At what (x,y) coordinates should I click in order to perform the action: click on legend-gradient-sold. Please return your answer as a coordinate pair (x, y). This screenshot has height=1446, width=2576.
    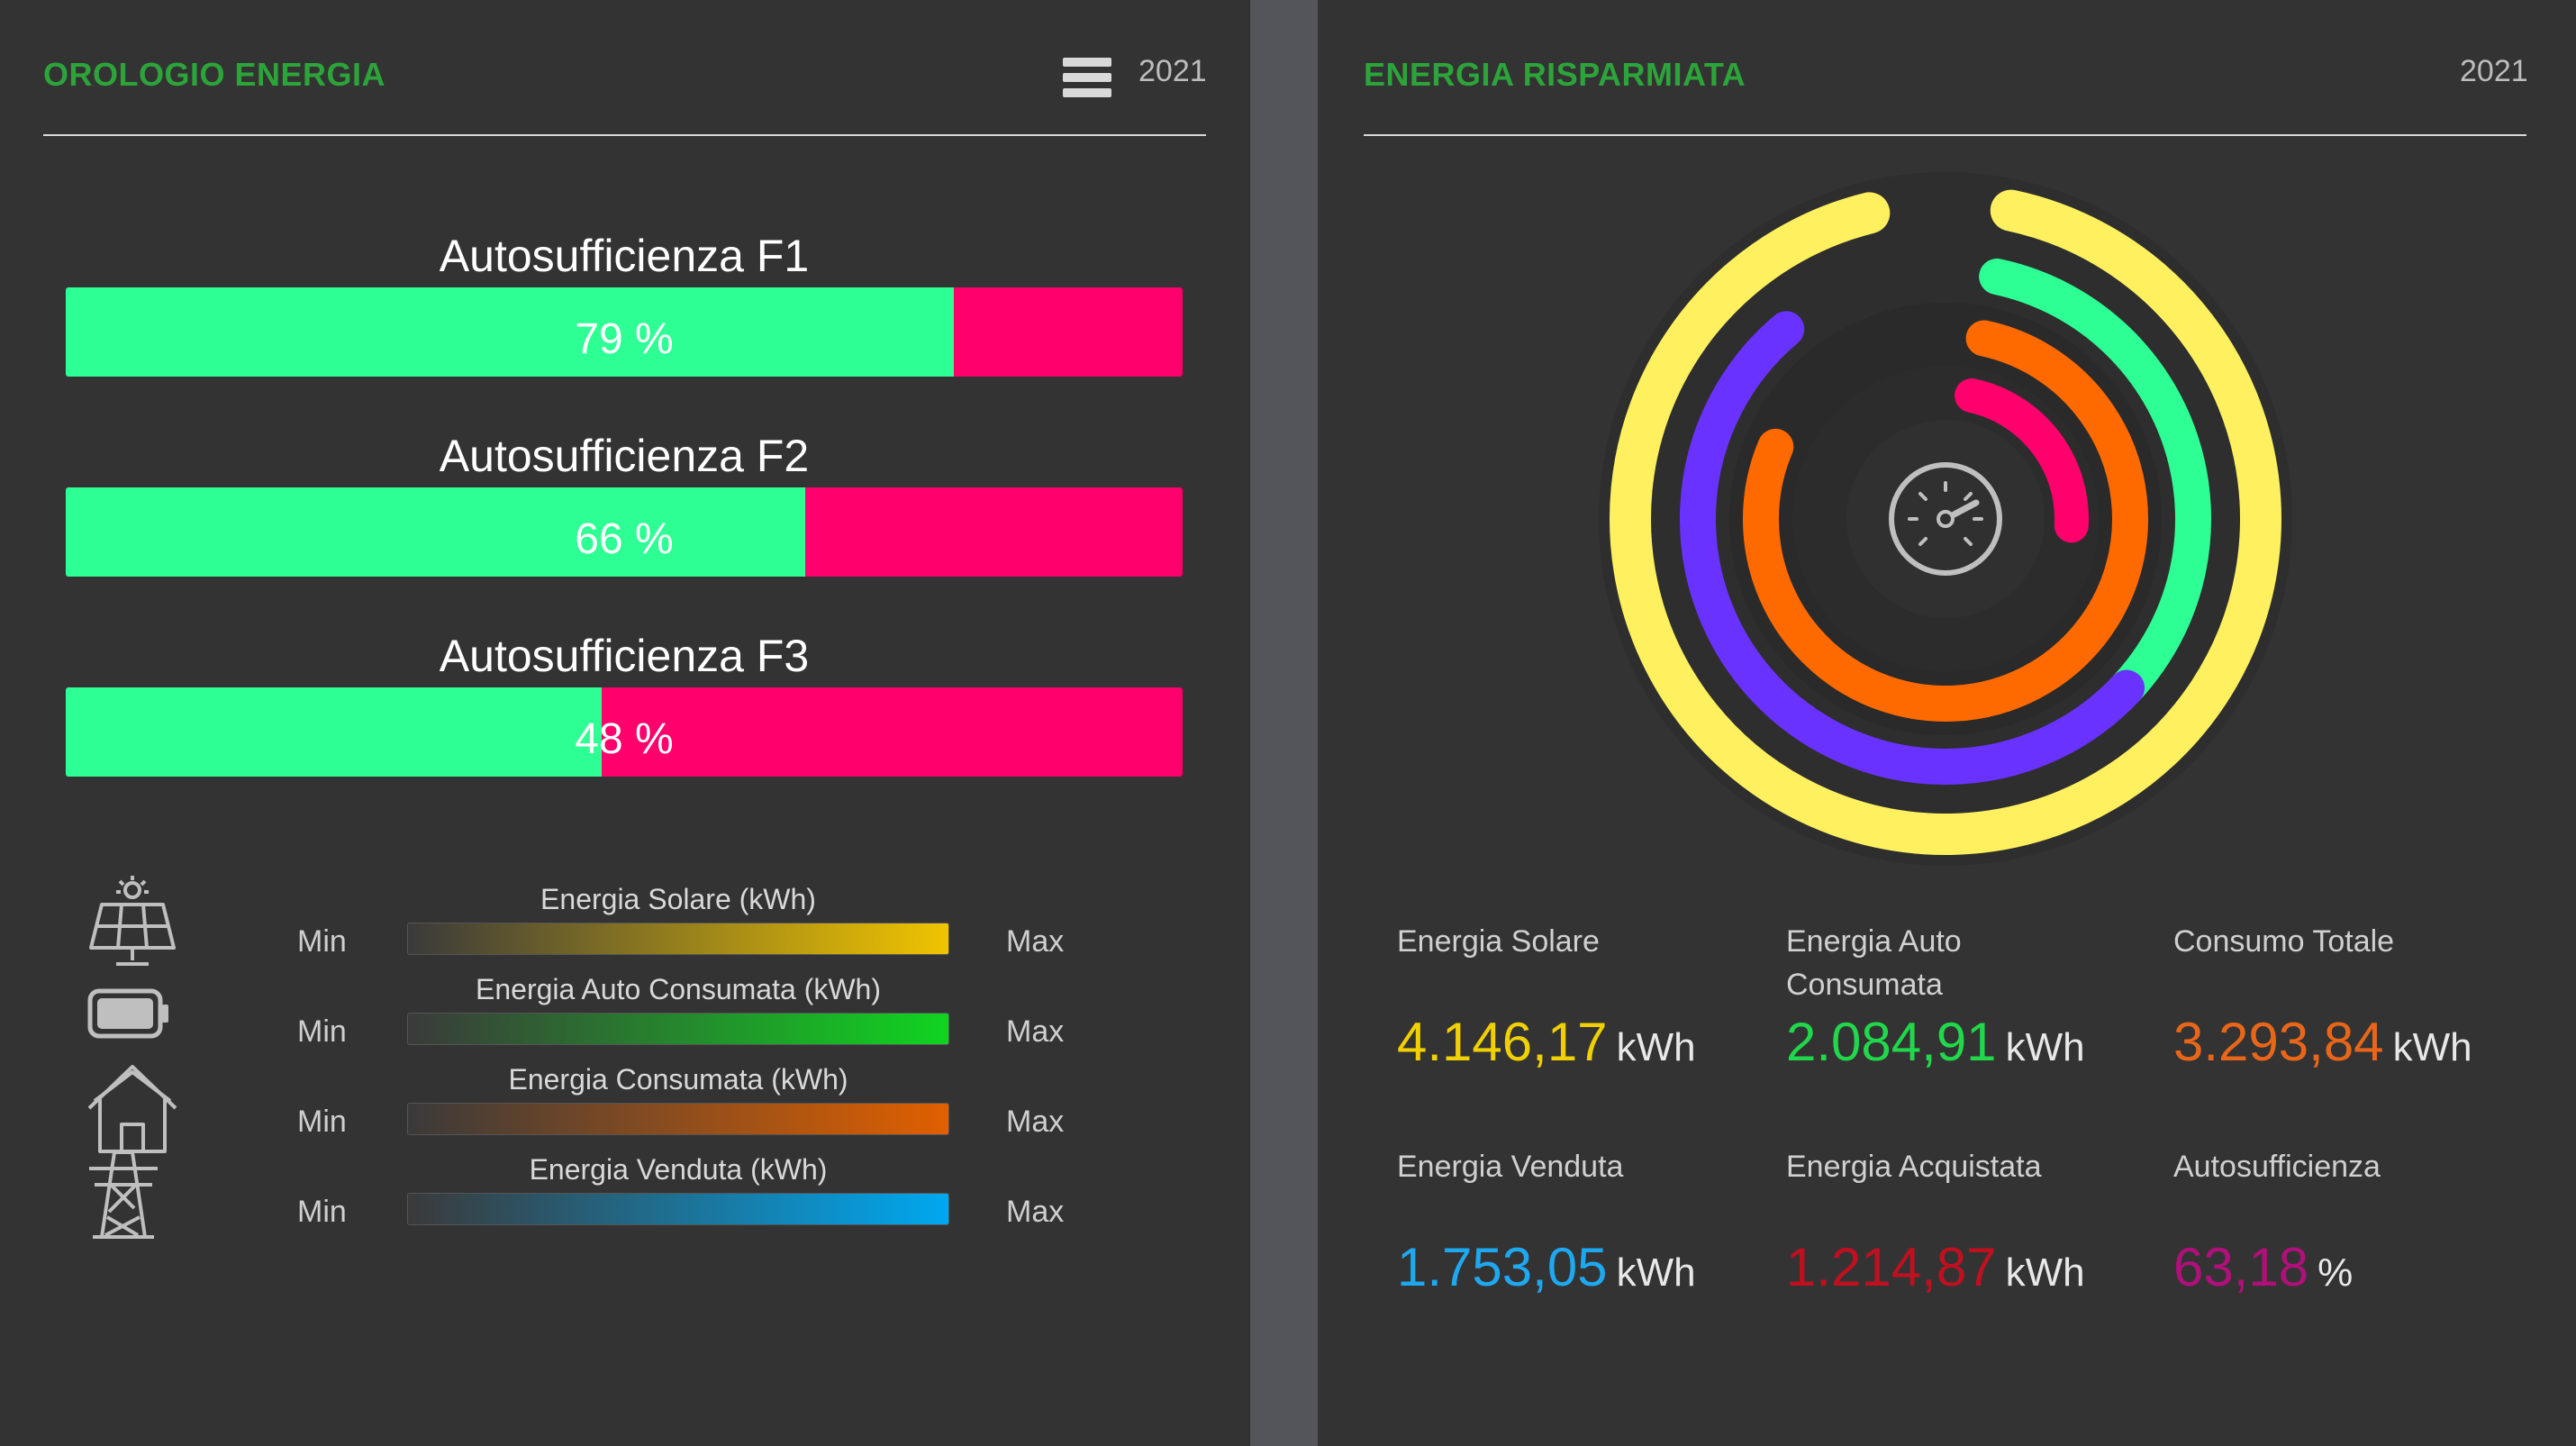
    Looking at the image, I should click on (678, 1209).